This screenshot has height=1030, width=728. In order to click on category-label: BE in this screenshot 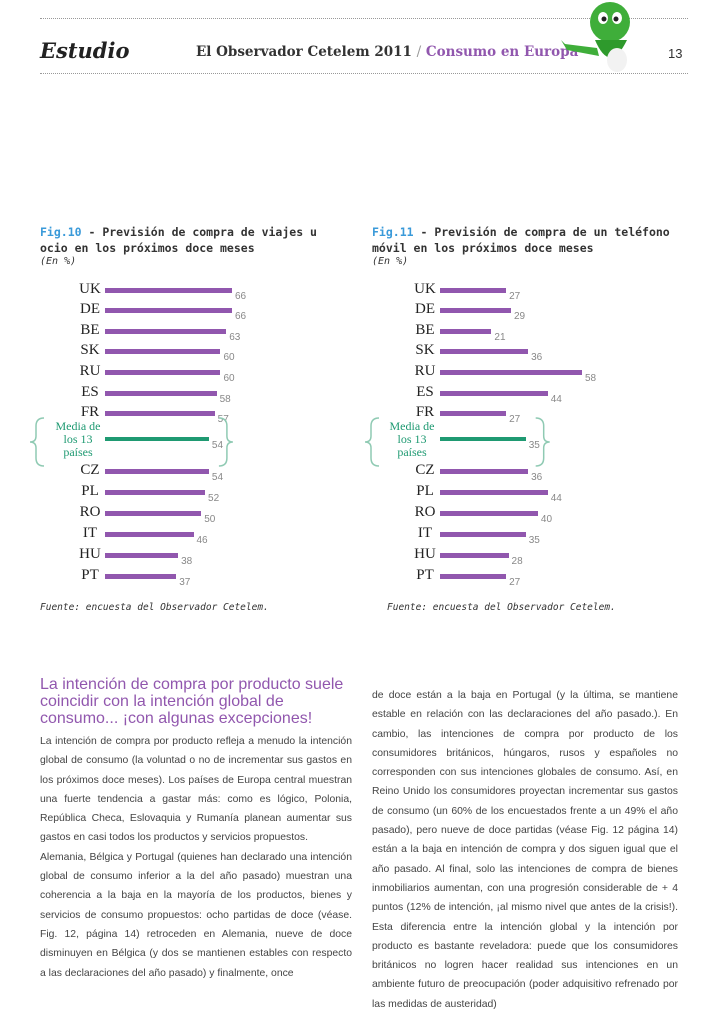, I will do `click(90, 330)`.